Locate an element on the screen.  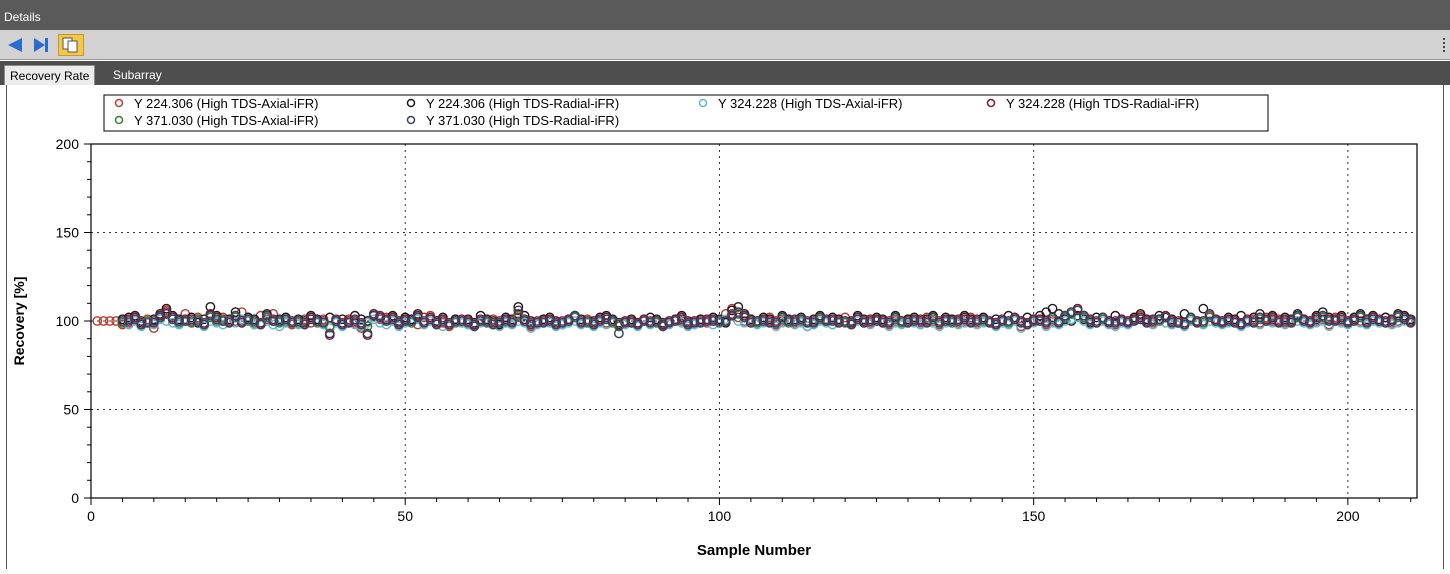
x-axis-label: Sample Number is located at coordinates (754, 550).